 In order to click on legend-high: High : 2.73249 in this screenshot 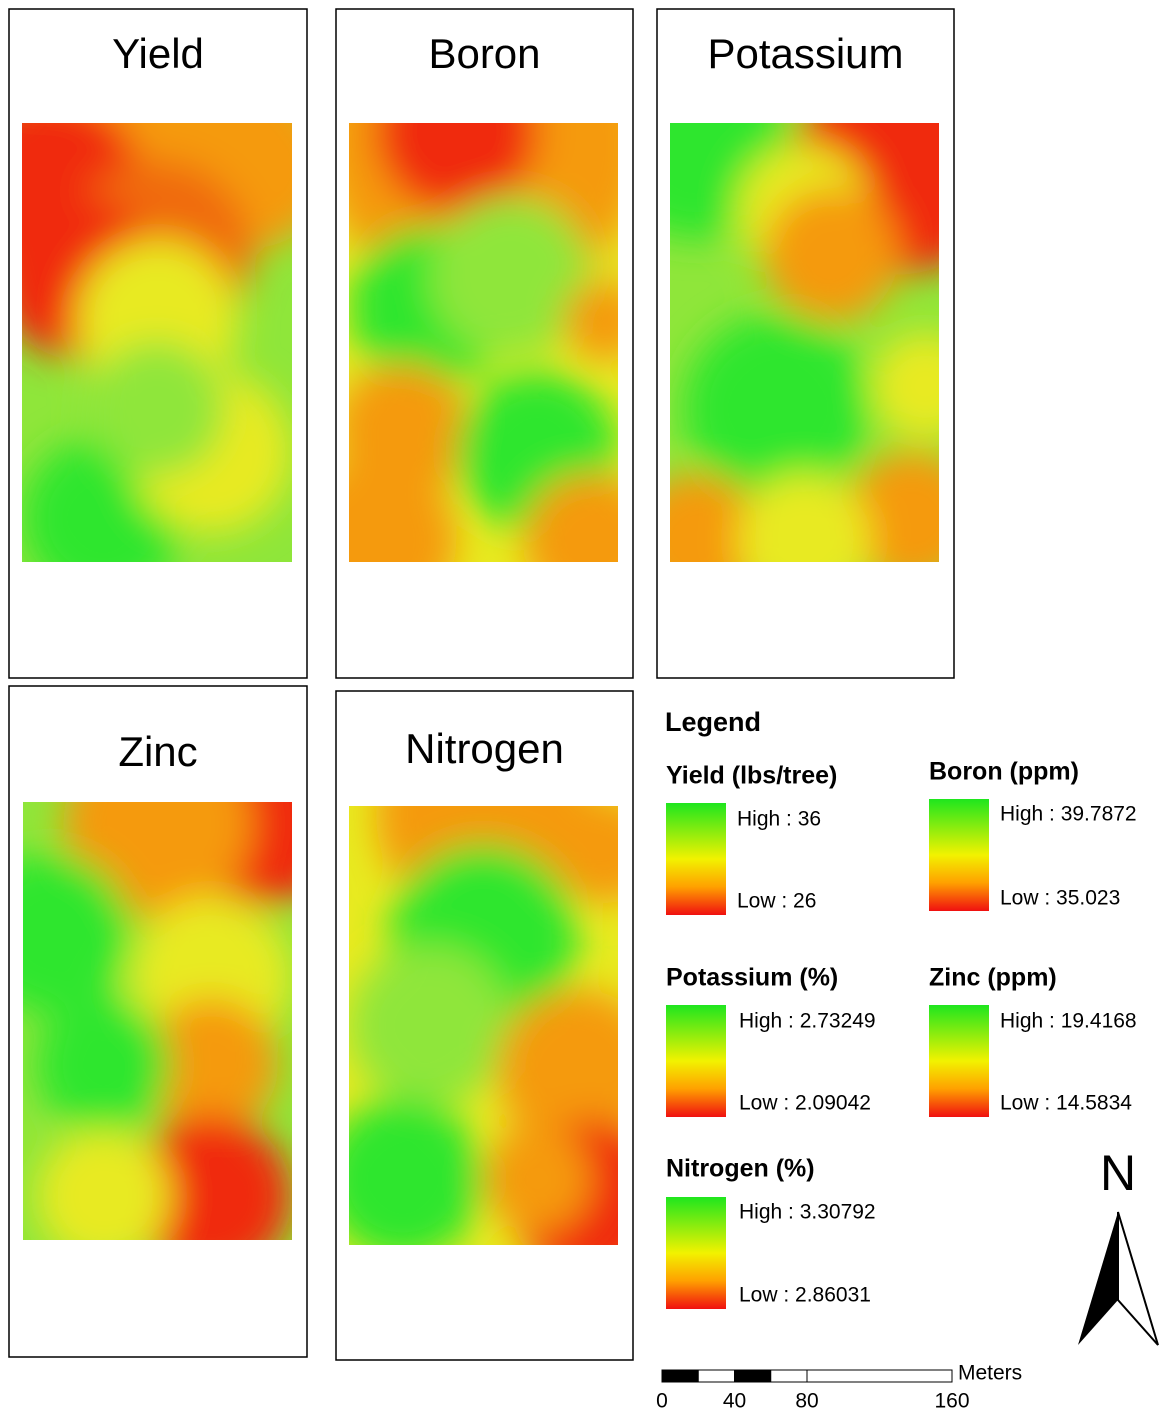, I will do `click(807, 1021)`.